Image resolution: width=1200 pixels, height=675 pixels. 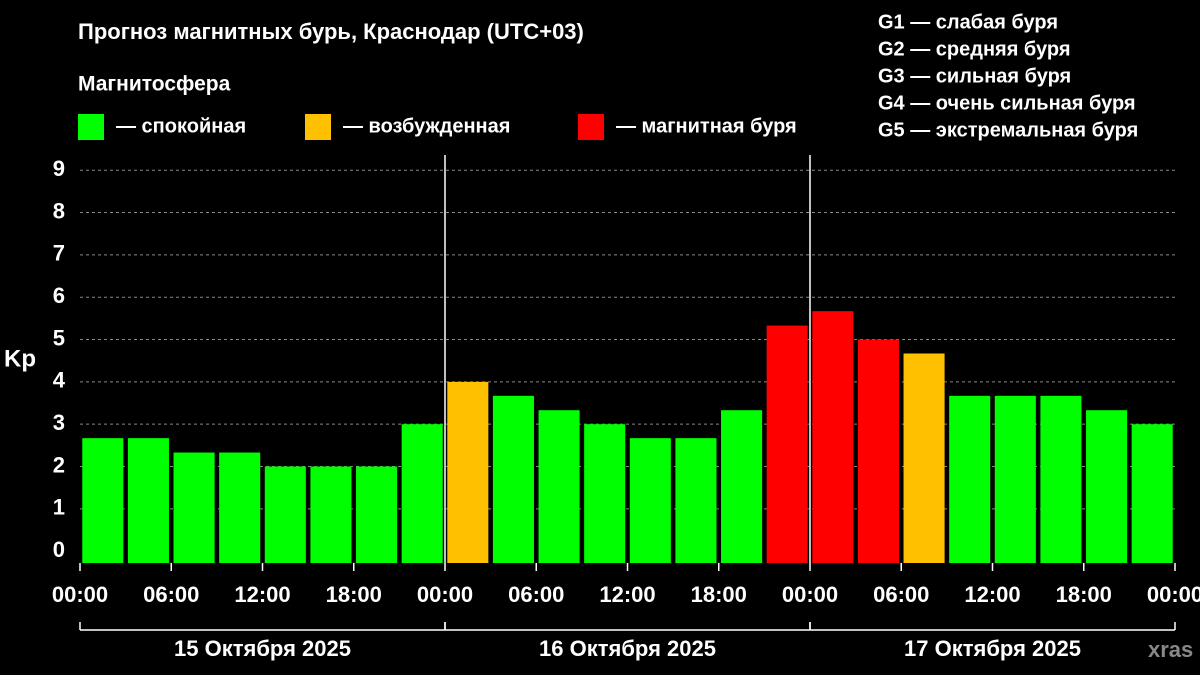 What do you see at coordinates (59, 464) in the screenshot?
I see `y-tick-label: 2` at bounding box center [59, 464].